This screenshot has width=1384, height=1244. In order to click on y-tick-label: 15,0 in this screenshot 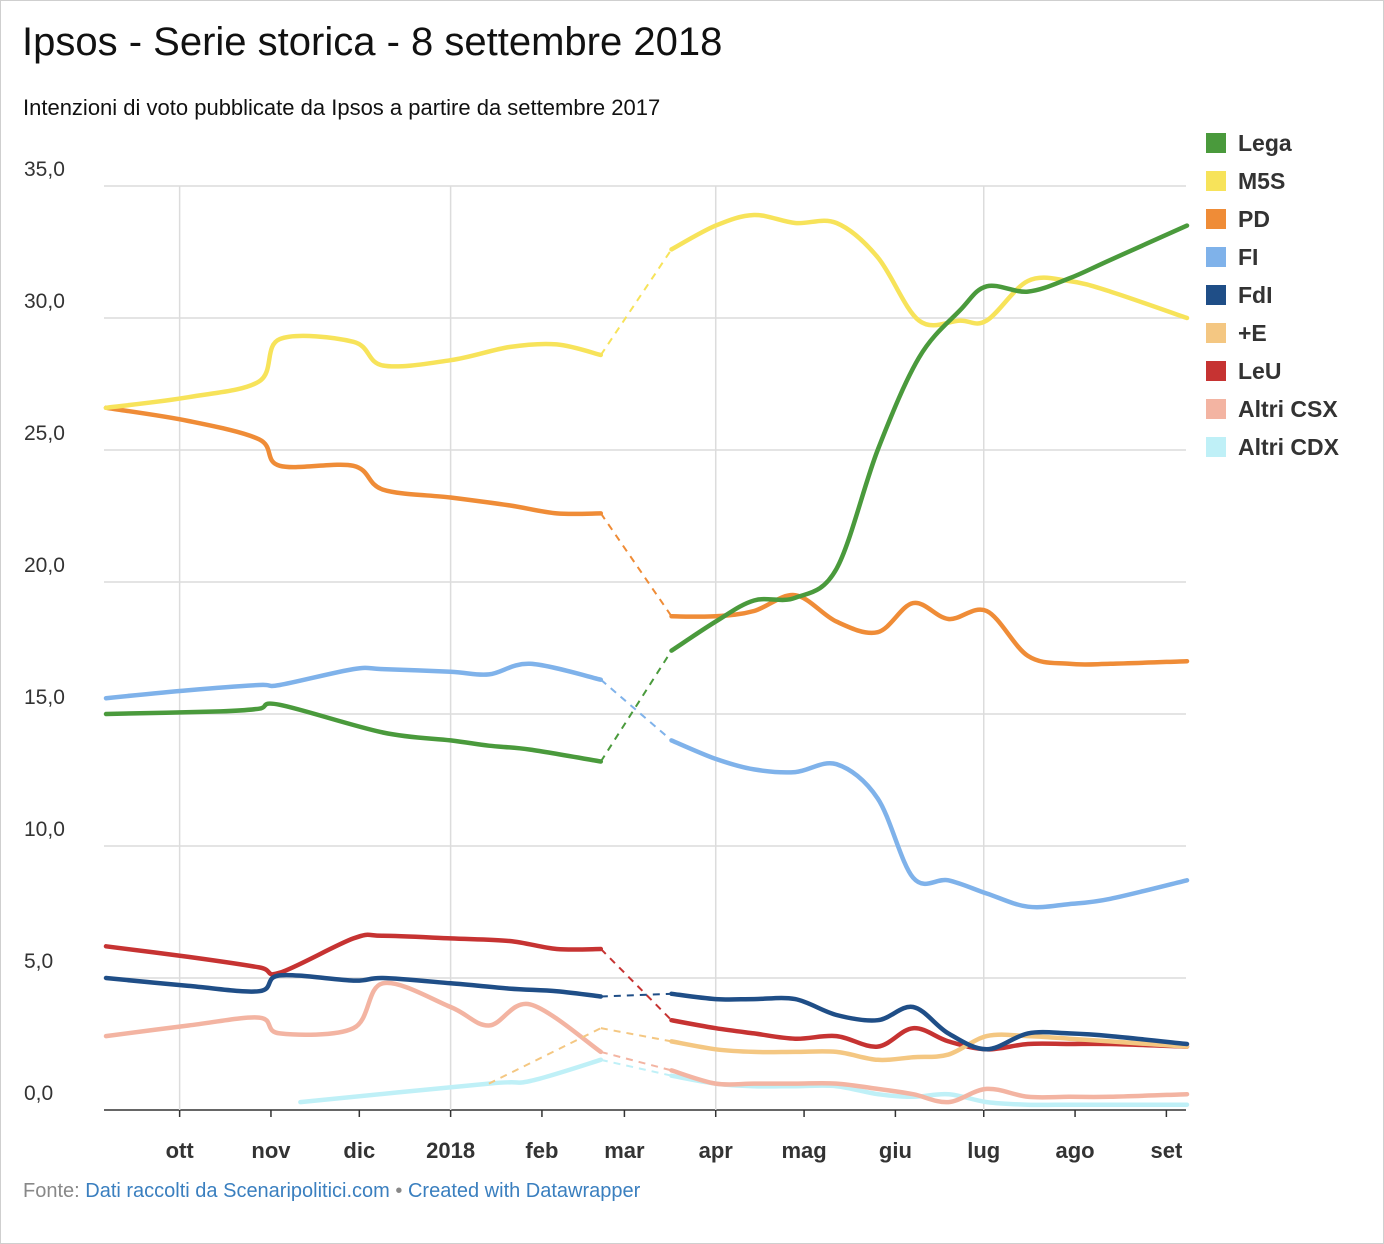, I will do `click(44, 697)`.